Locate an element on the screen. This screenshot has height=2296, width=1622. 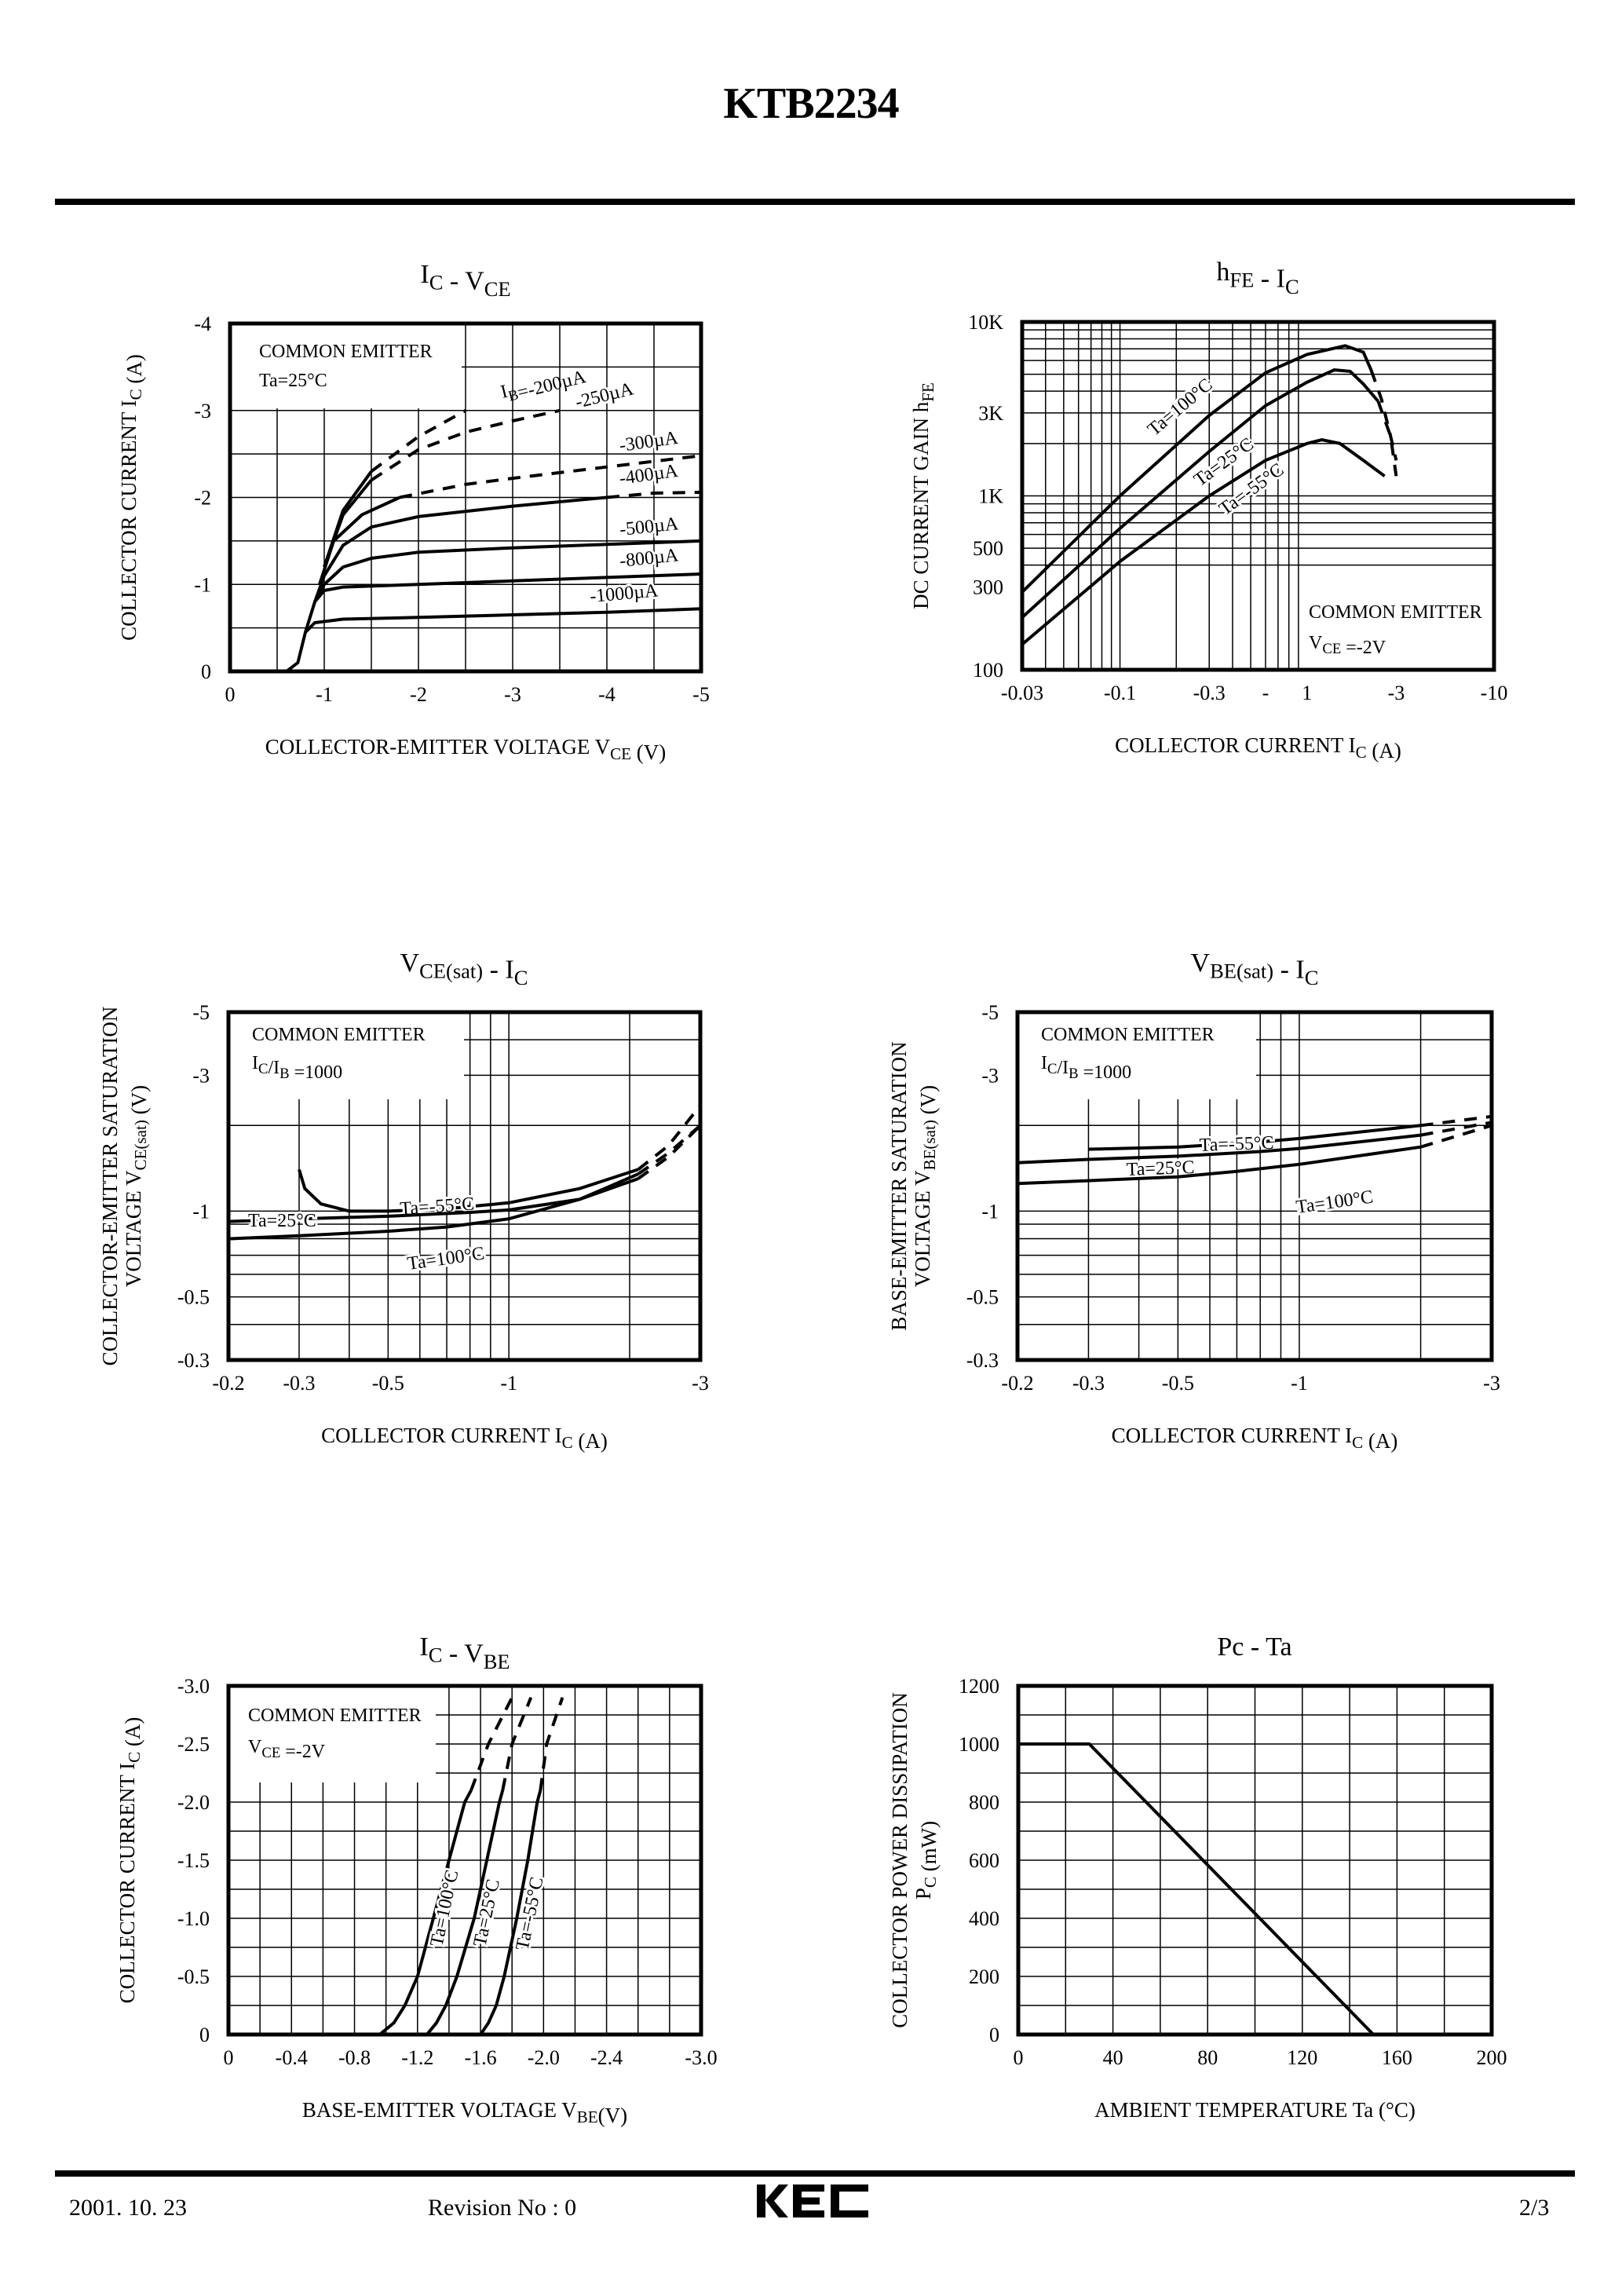
x-tick-label: 120 is located at coordinates (1302, 2057).